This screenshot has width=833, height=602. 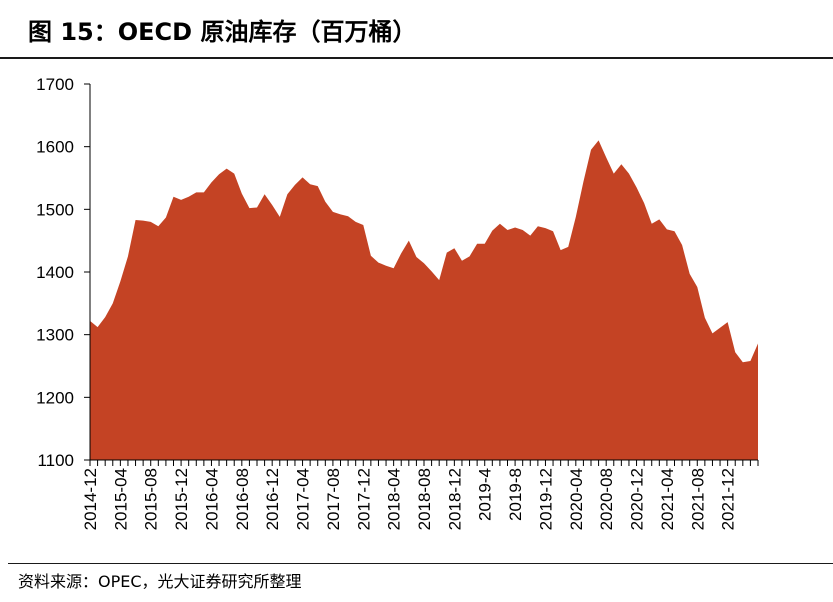 I want to click on title-divider, so click(x=416, y=58).